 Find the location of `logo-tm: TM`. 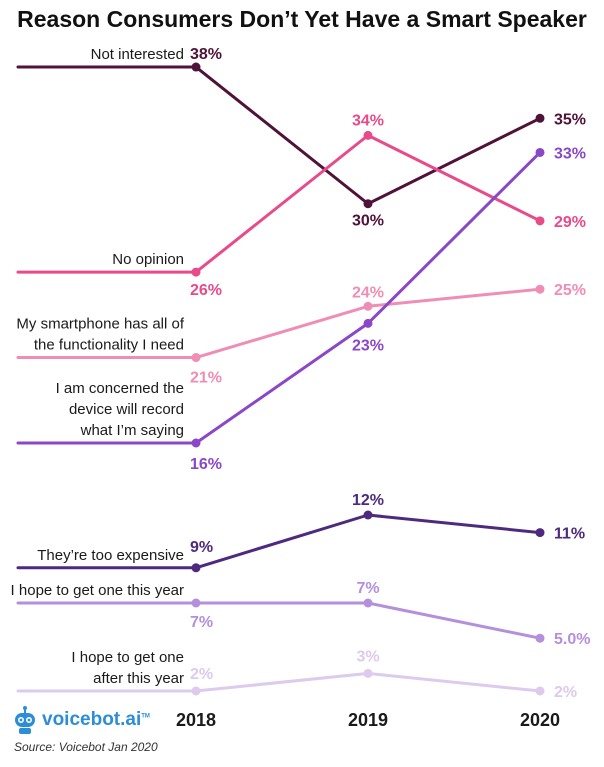

logo-tm: TM is located at coordinates (145, 716).